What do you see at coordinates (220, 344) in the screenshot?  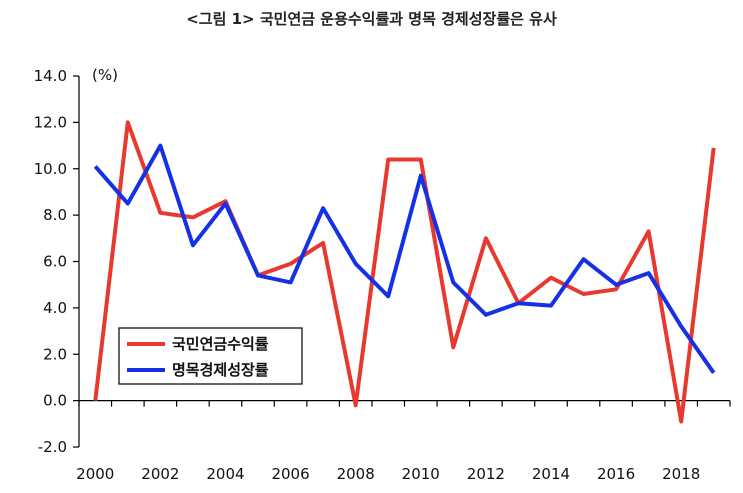 I see `legend-label-1: 국민연금수익률` at bounding box center [220, 344].